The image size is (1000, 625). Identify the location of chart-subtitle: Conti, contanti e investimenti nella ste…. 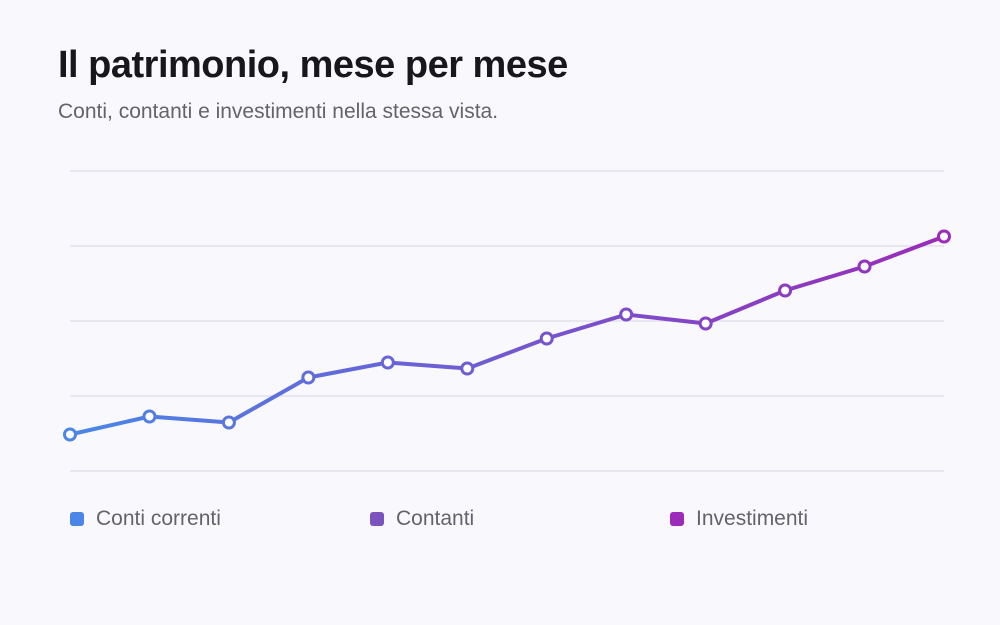
(278, 111).